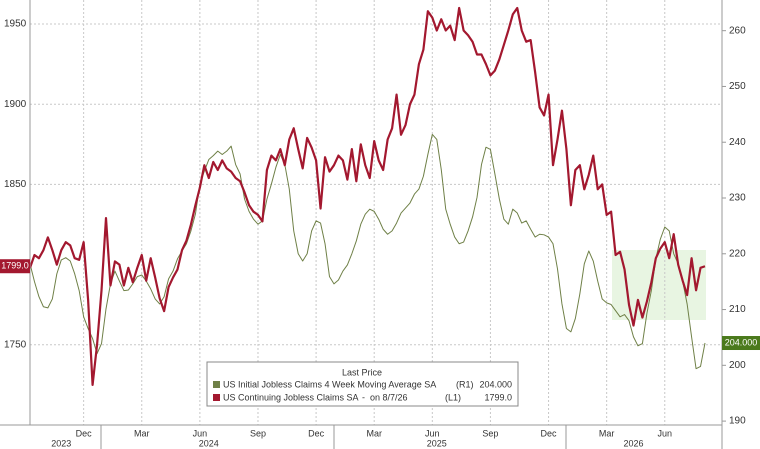  I want to click on y-tick-label: 1900, so click(15, 104).